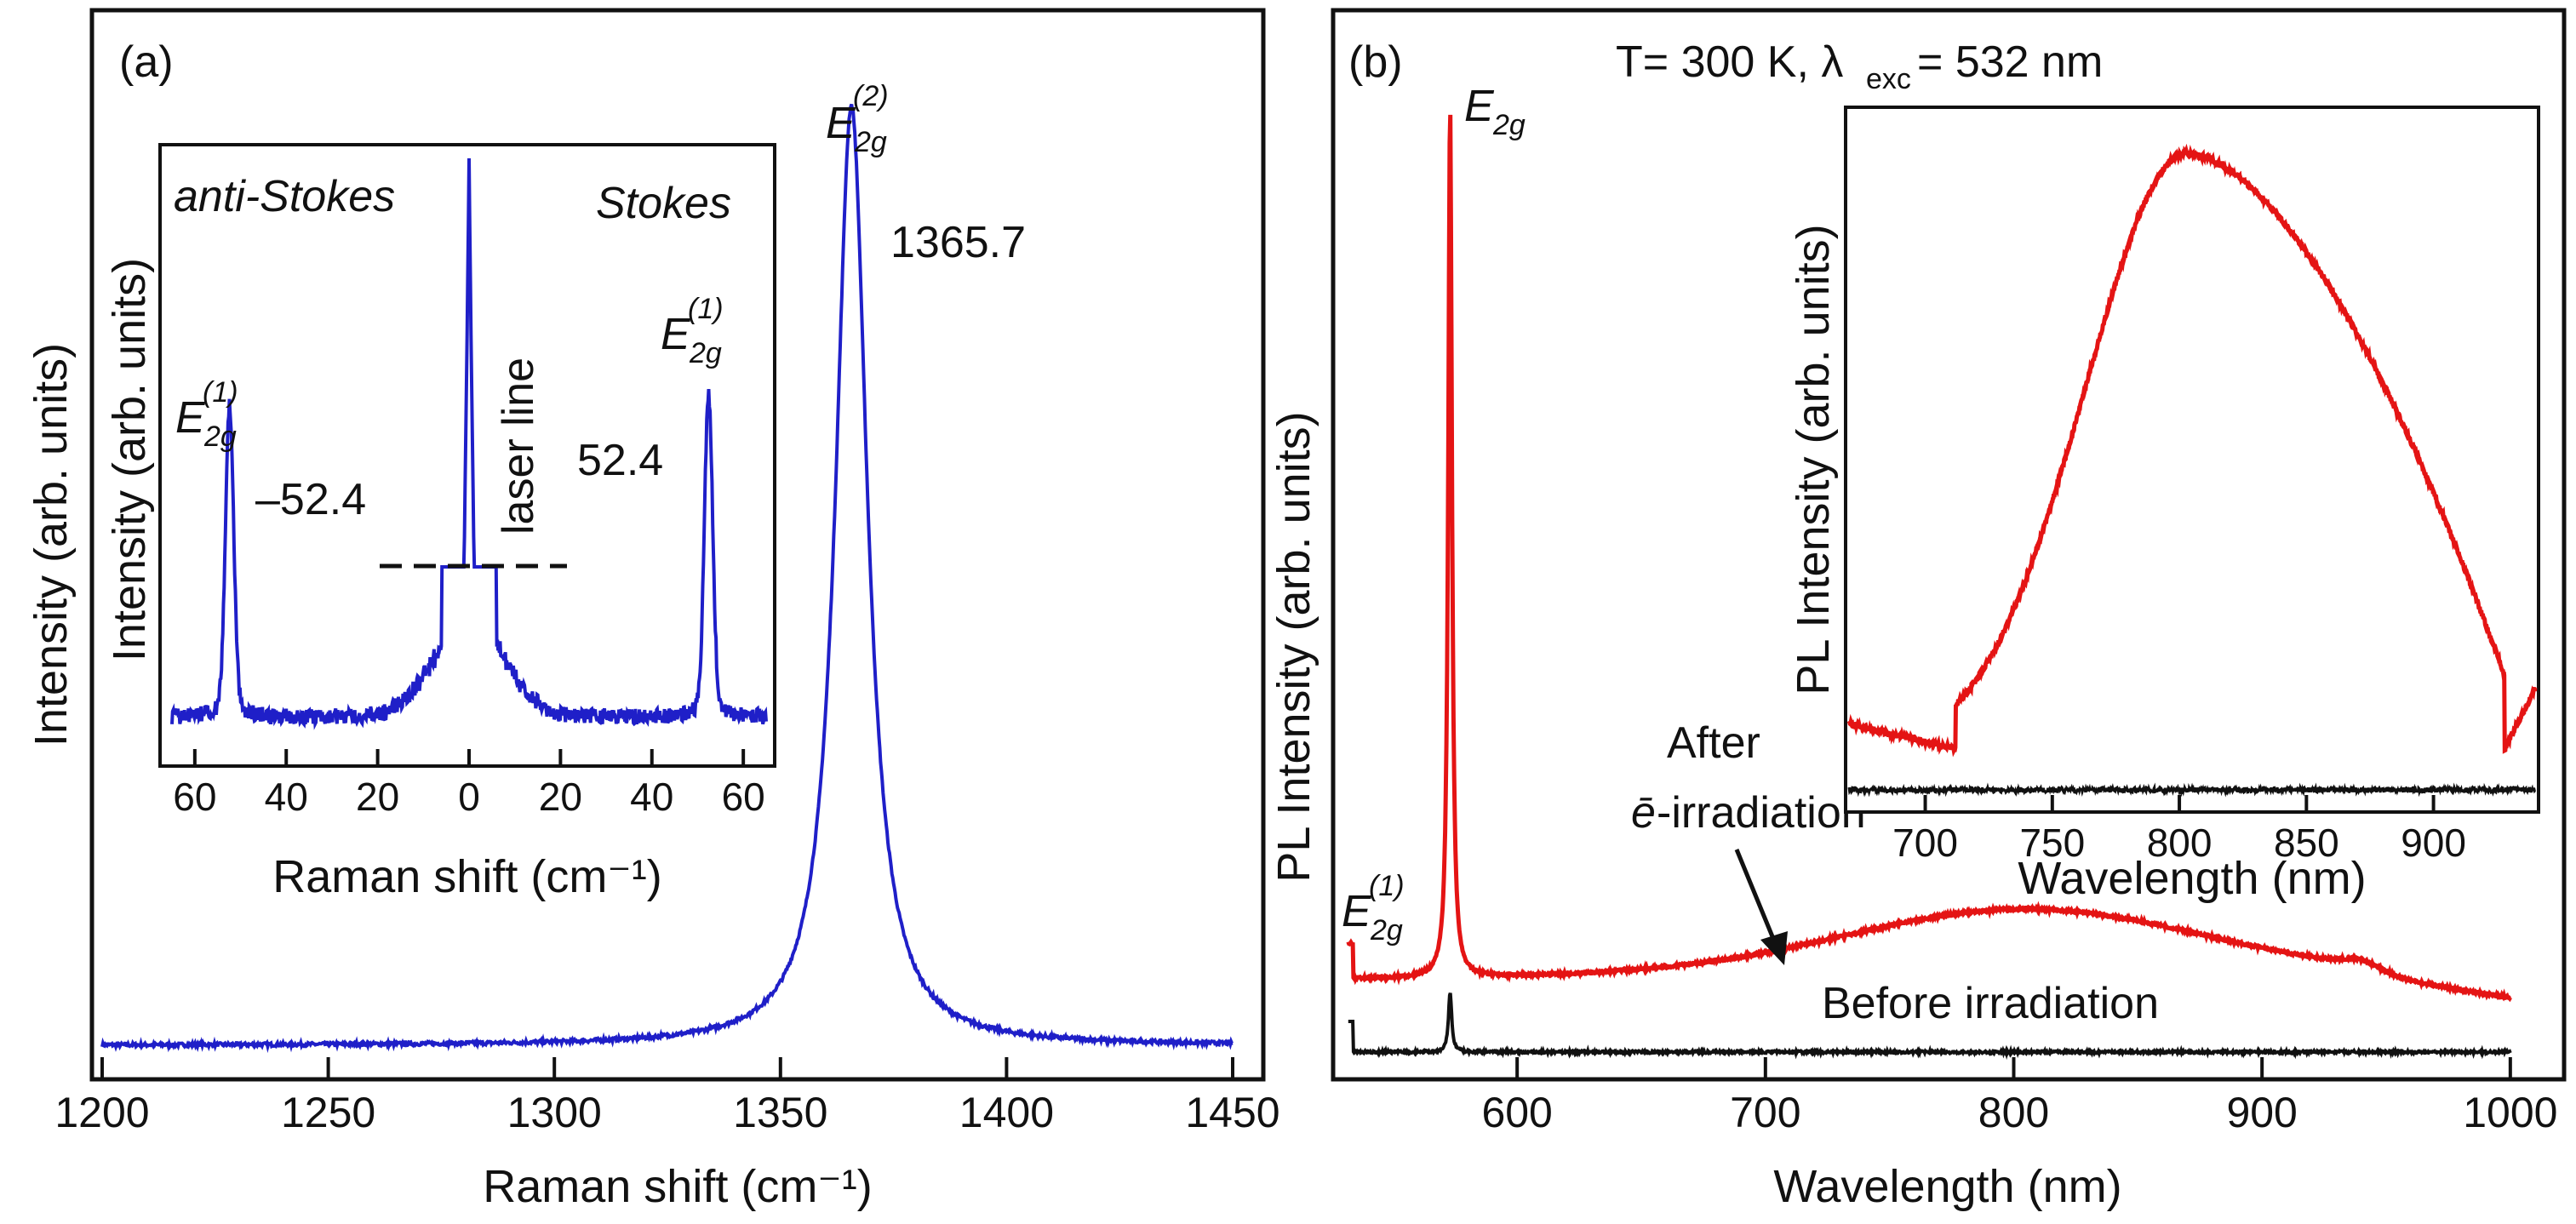 Image resolution: width=2576 pixels, height=1224 pixels. I want to click on inset-right-peak-label: E 2g (1), so click(692, 331).